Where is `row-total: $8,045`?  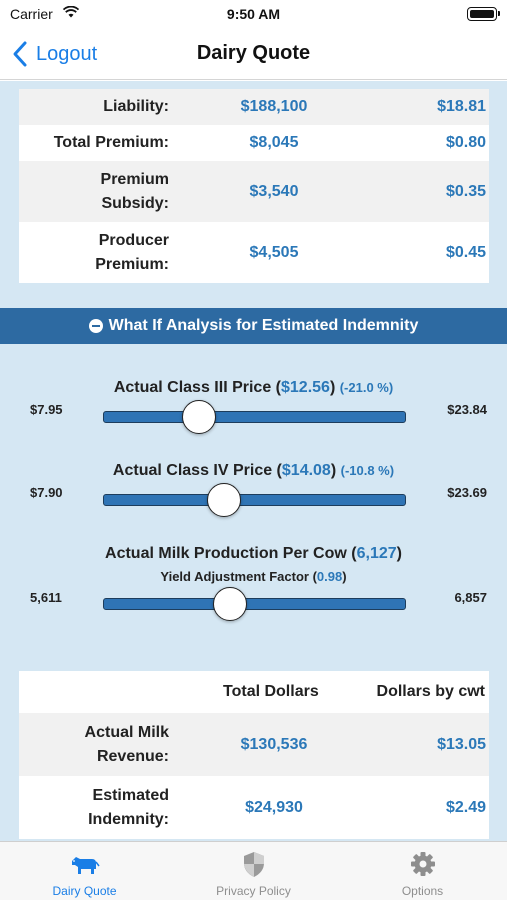
row-total: $8,045 is located at coordinates (274, 142).